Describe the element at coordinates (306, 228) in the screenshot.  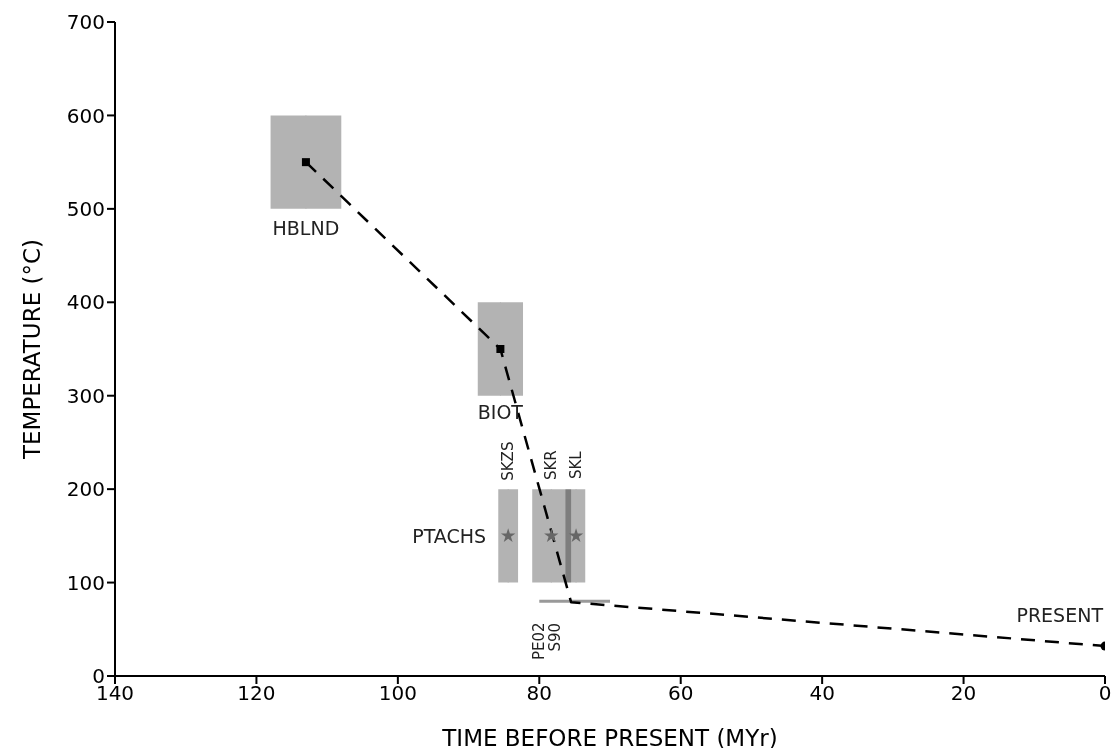
I see `annotation: HBLND` at that location.